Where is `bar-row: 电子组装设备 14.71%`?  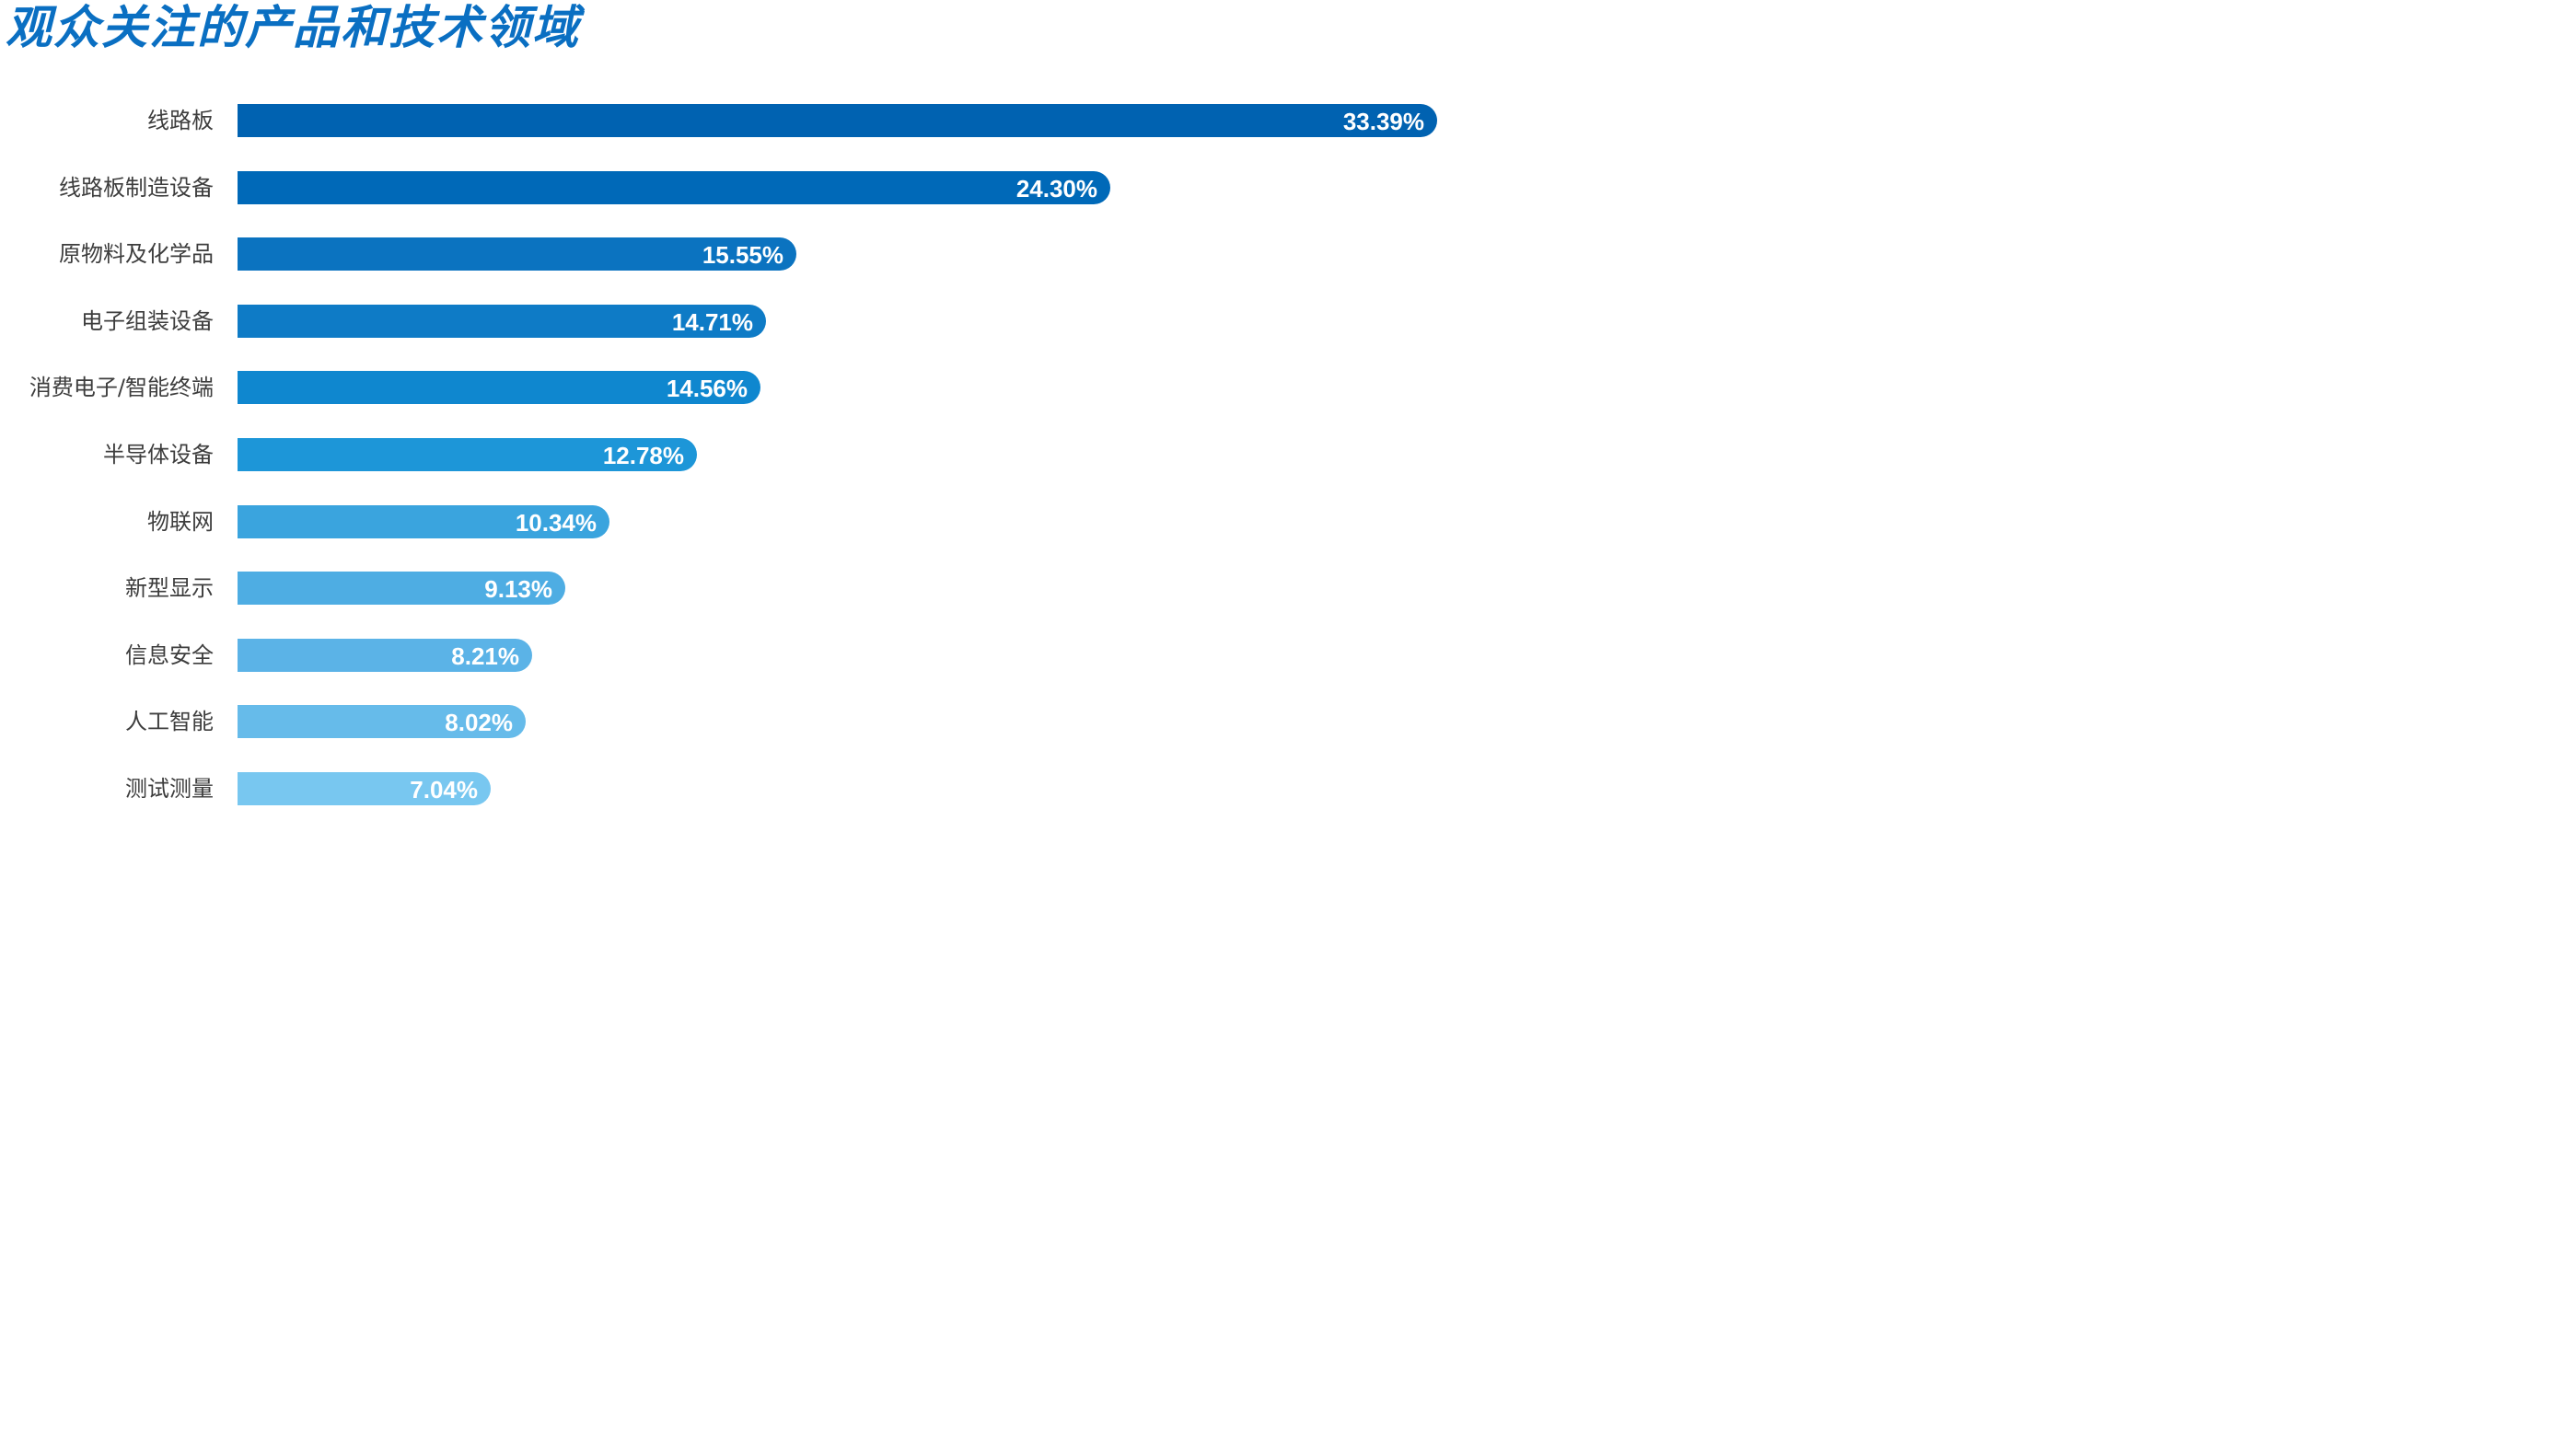 bar-row: 电子组装设备 14.71% is located at coordinates (722, 321).